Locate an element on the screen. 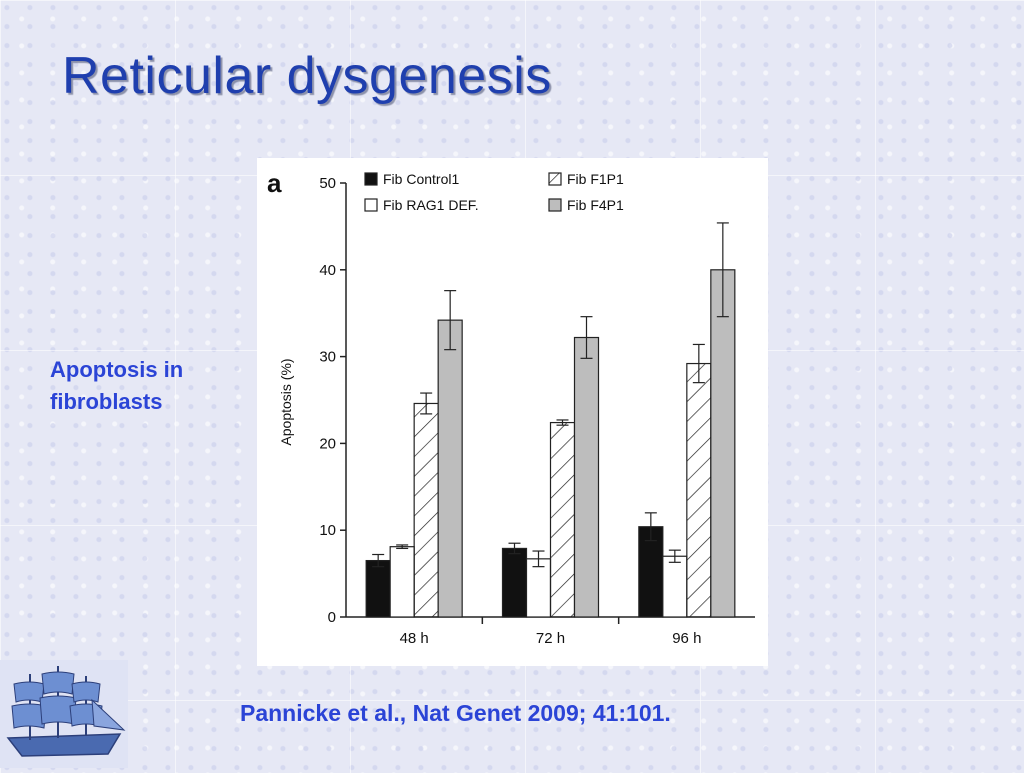  x-tick-label: 72 h is located at coordinates (550, 638).